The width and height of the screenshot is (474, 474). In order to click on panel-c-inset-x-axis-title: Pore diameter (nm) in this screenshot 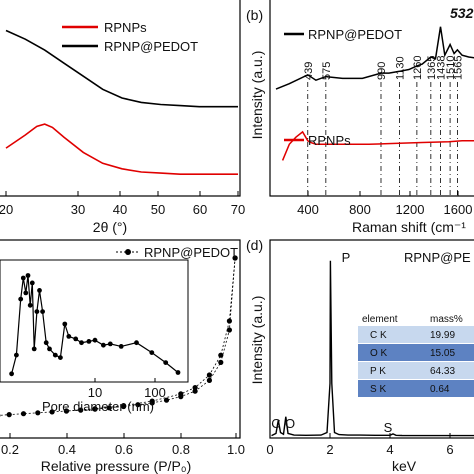, I will do `click(98, 406)`.